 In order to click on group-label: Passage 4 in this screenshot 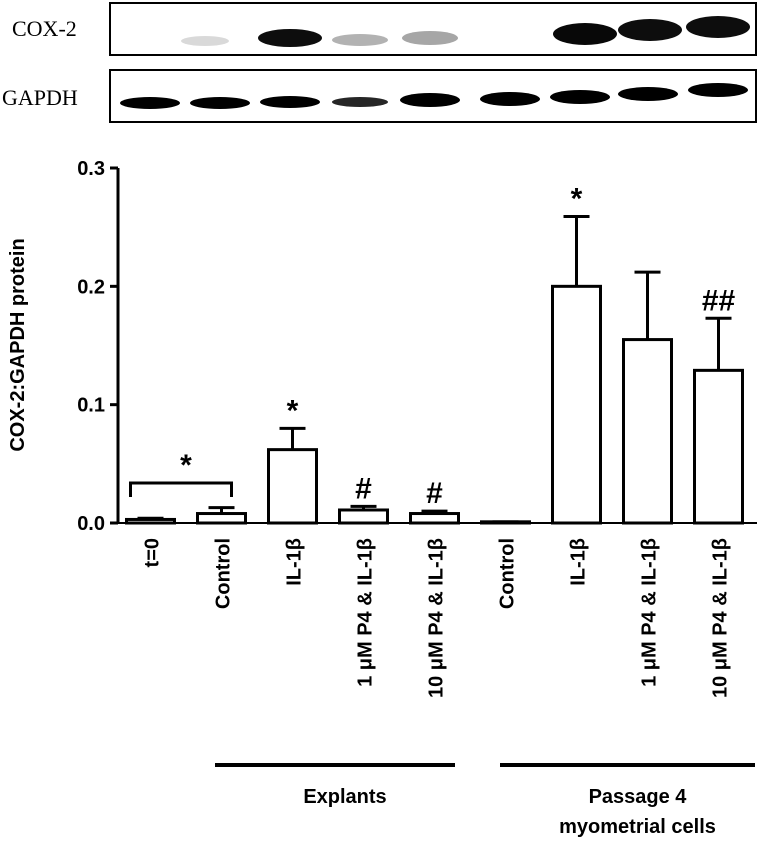, I will do `click(638, 797)`.